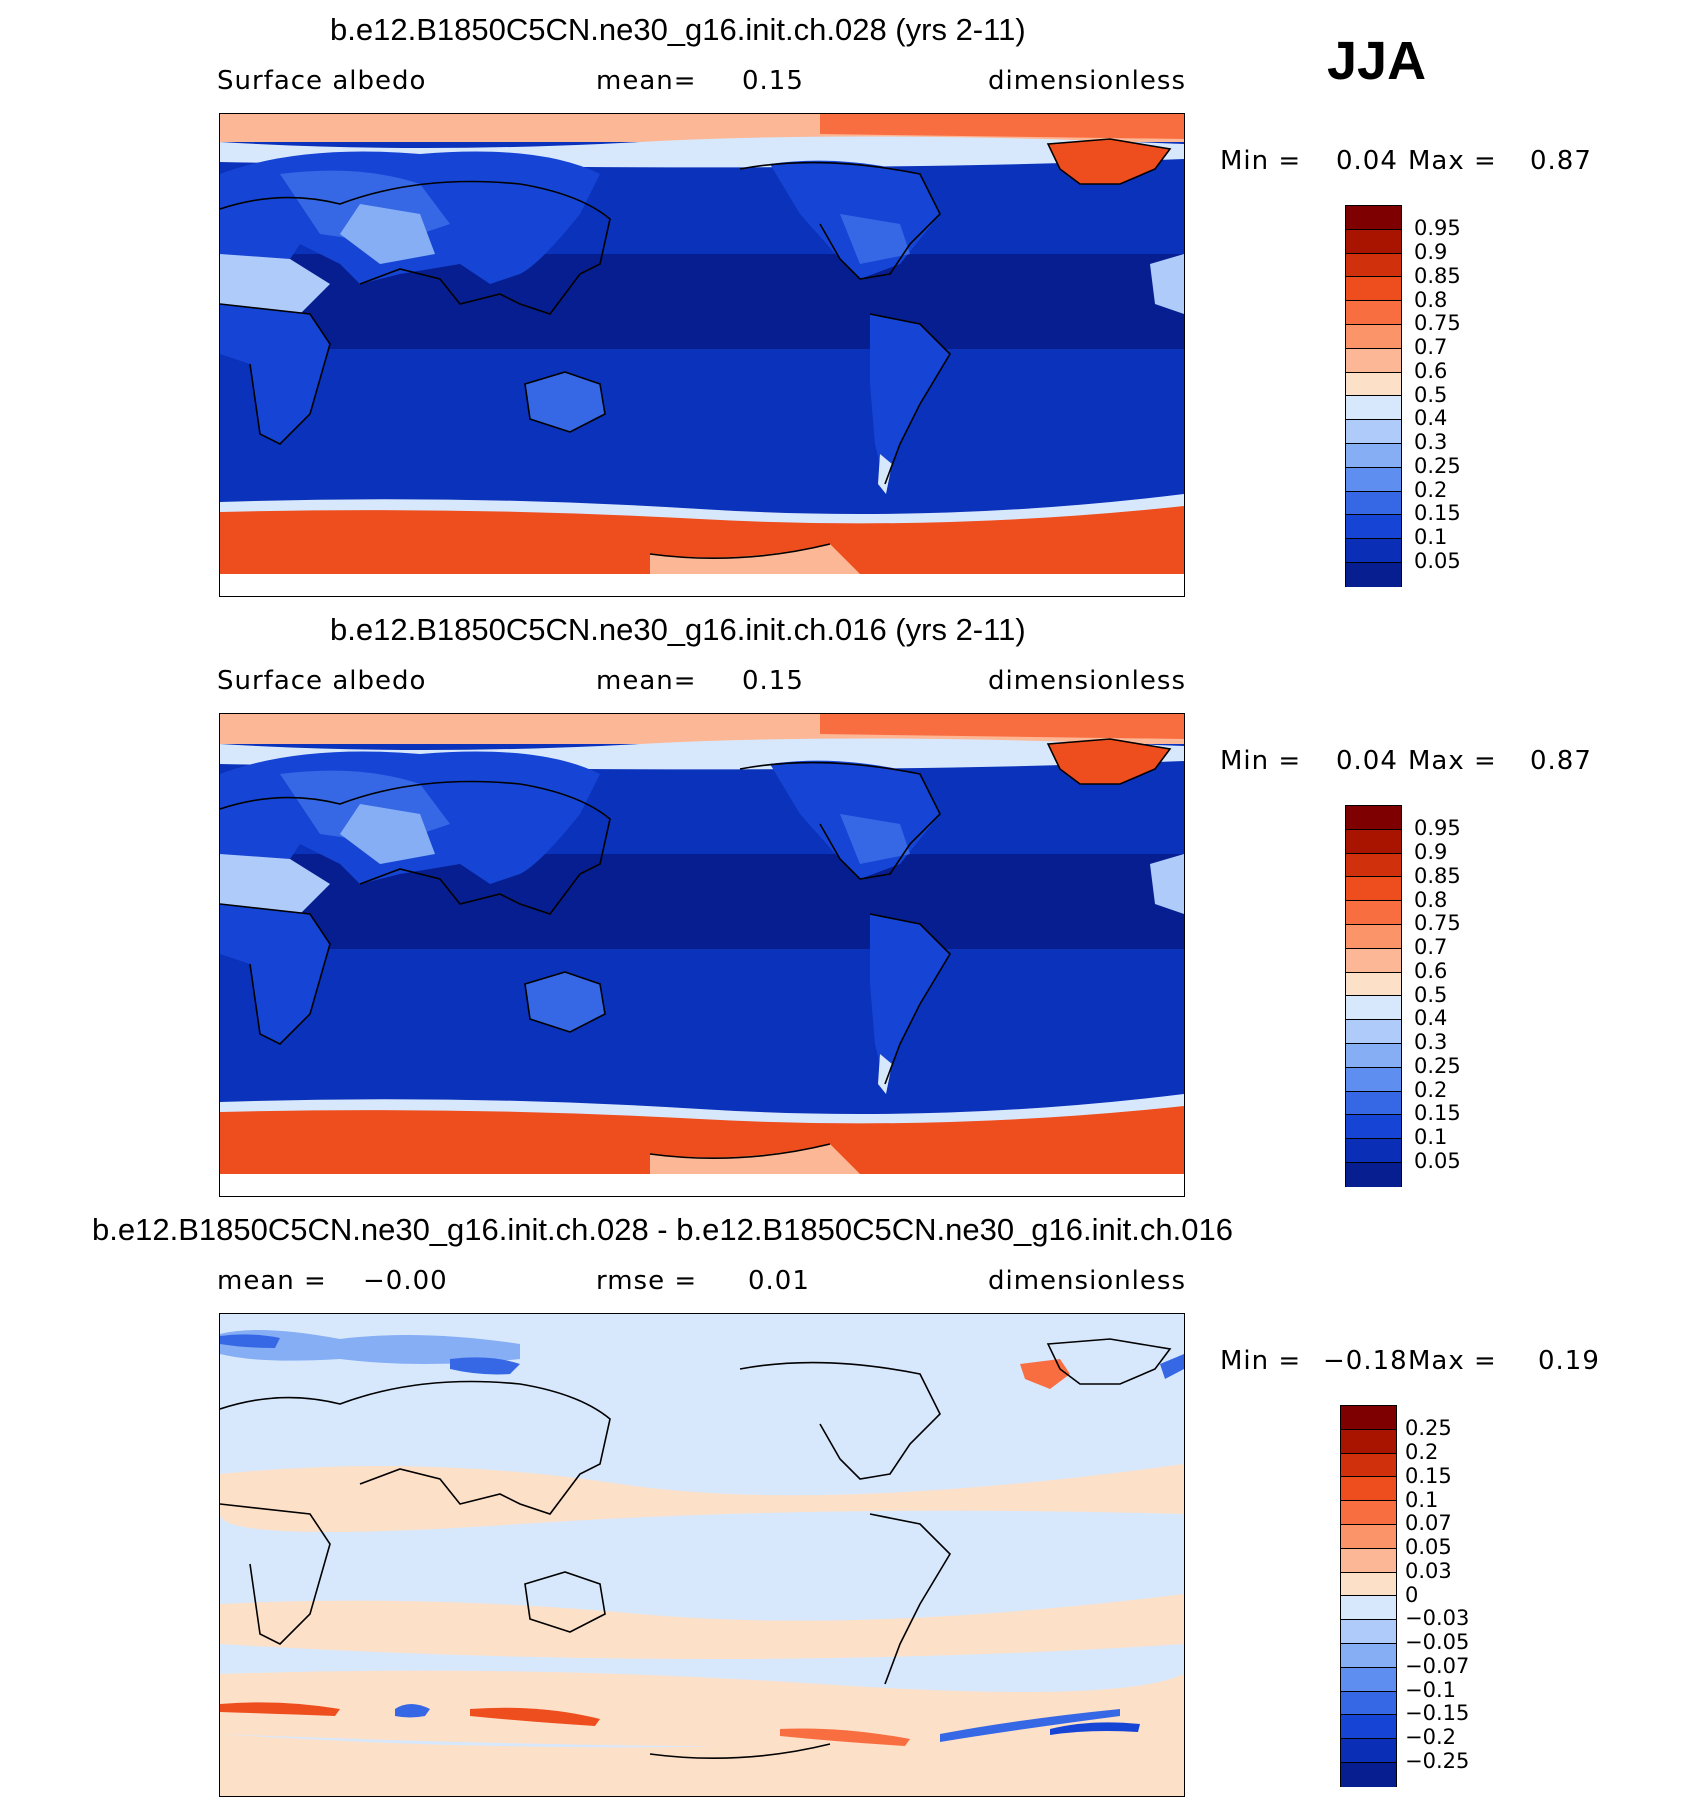  What do you see at coordinates (1561, 161) in the screenshot?
I see `panel1-max-value: 0.87` at bounding box center [1561, 161].